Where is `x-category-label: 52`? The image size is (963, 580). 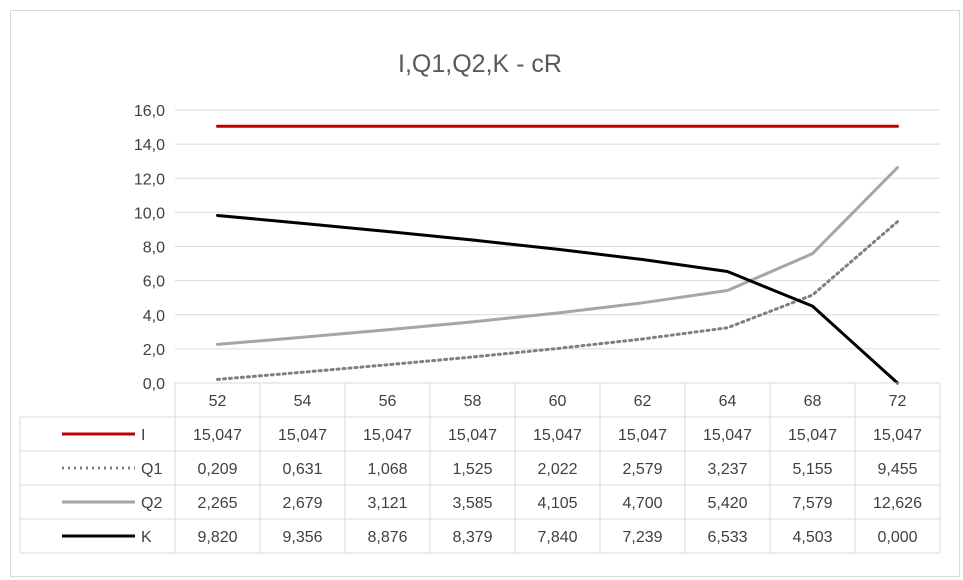 x-category-label: 52 is located at coordinates (218, 401).